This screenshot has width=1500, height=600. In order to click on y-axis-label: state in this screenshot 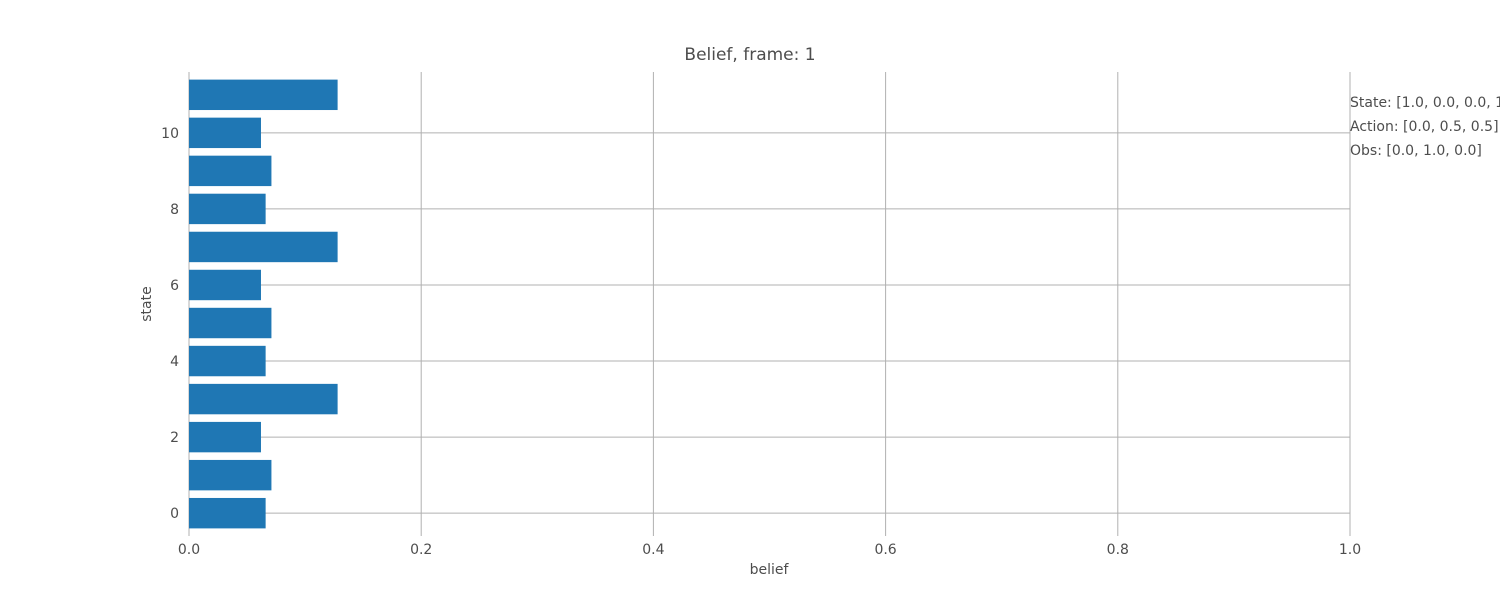, I will do `click(147, 303)`.